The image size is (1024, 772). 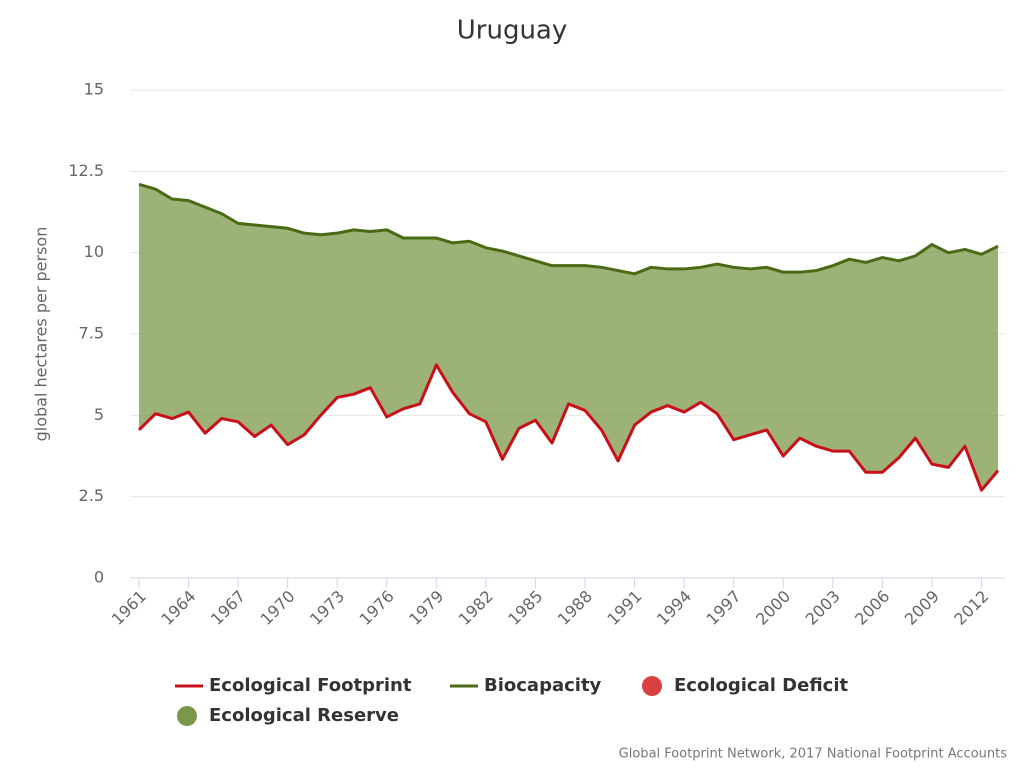 What do you see at coordinates (922, 608) in the screenshot?
I see `x-tick-label: 2009` at bounding box center [922, 608].